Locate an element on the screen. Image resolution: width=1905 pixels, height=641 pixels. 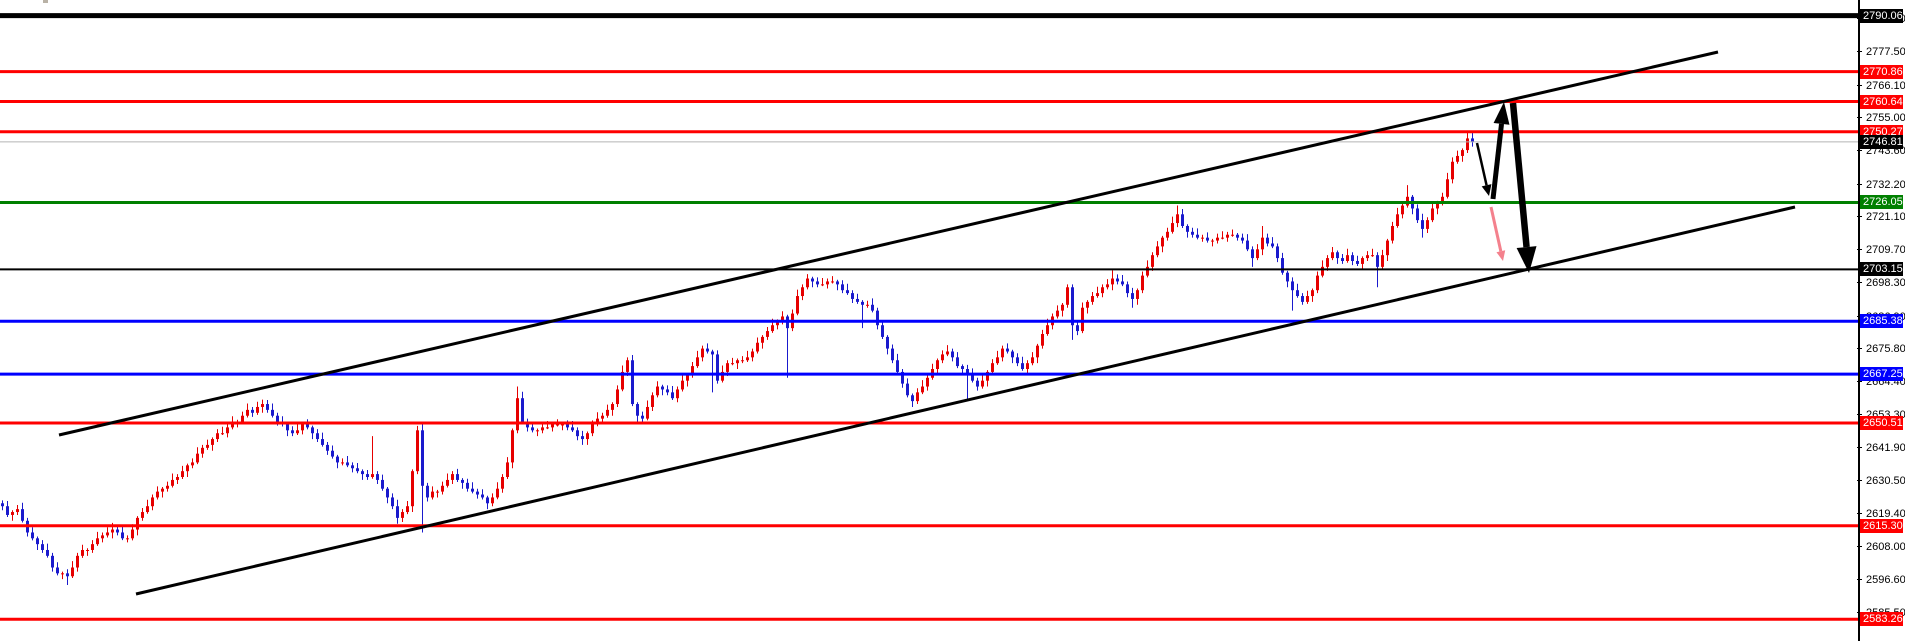
annotation-arrows is located at coordinates (1506, 187).